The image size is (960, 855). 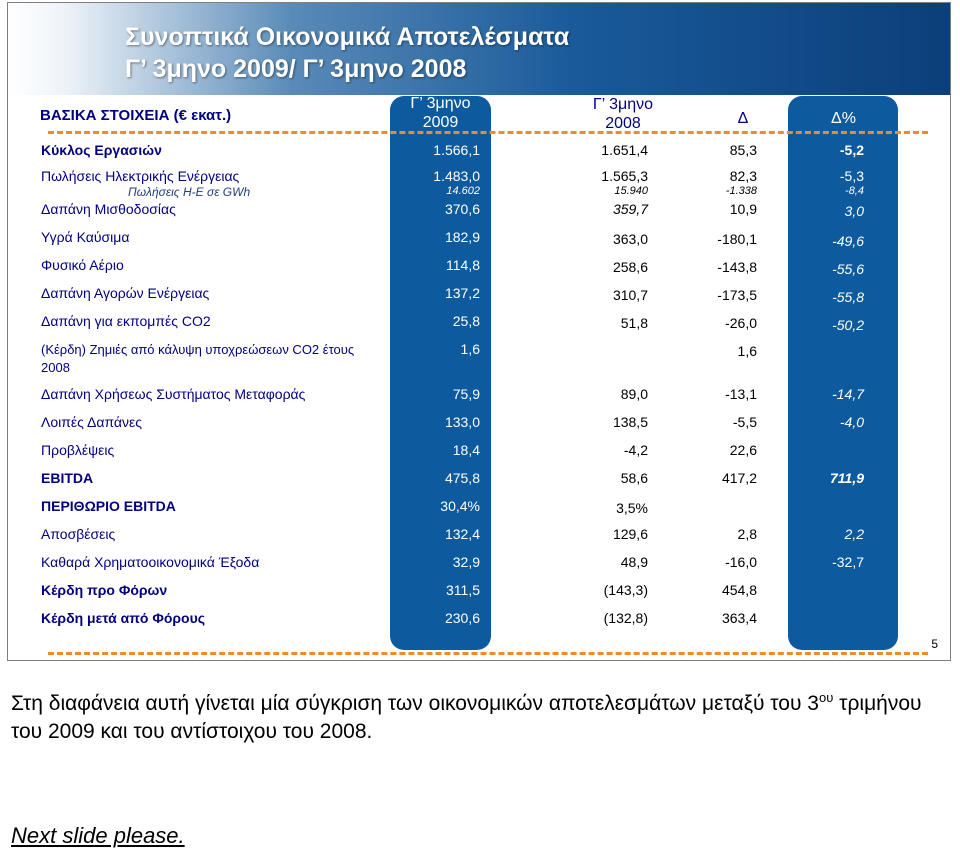 I want to click on value-2009: 32,9, so click(x=466, y=562).